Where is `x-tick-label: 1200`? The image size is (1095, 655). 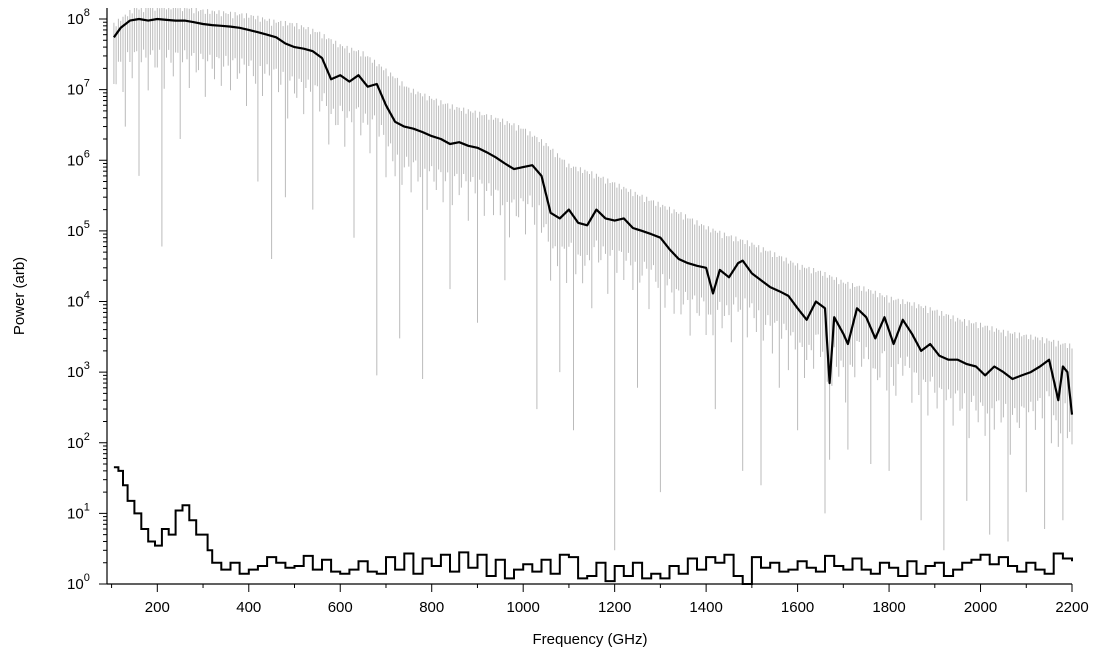
x-tick-label: 1200 is located at coordinates (614, 607).